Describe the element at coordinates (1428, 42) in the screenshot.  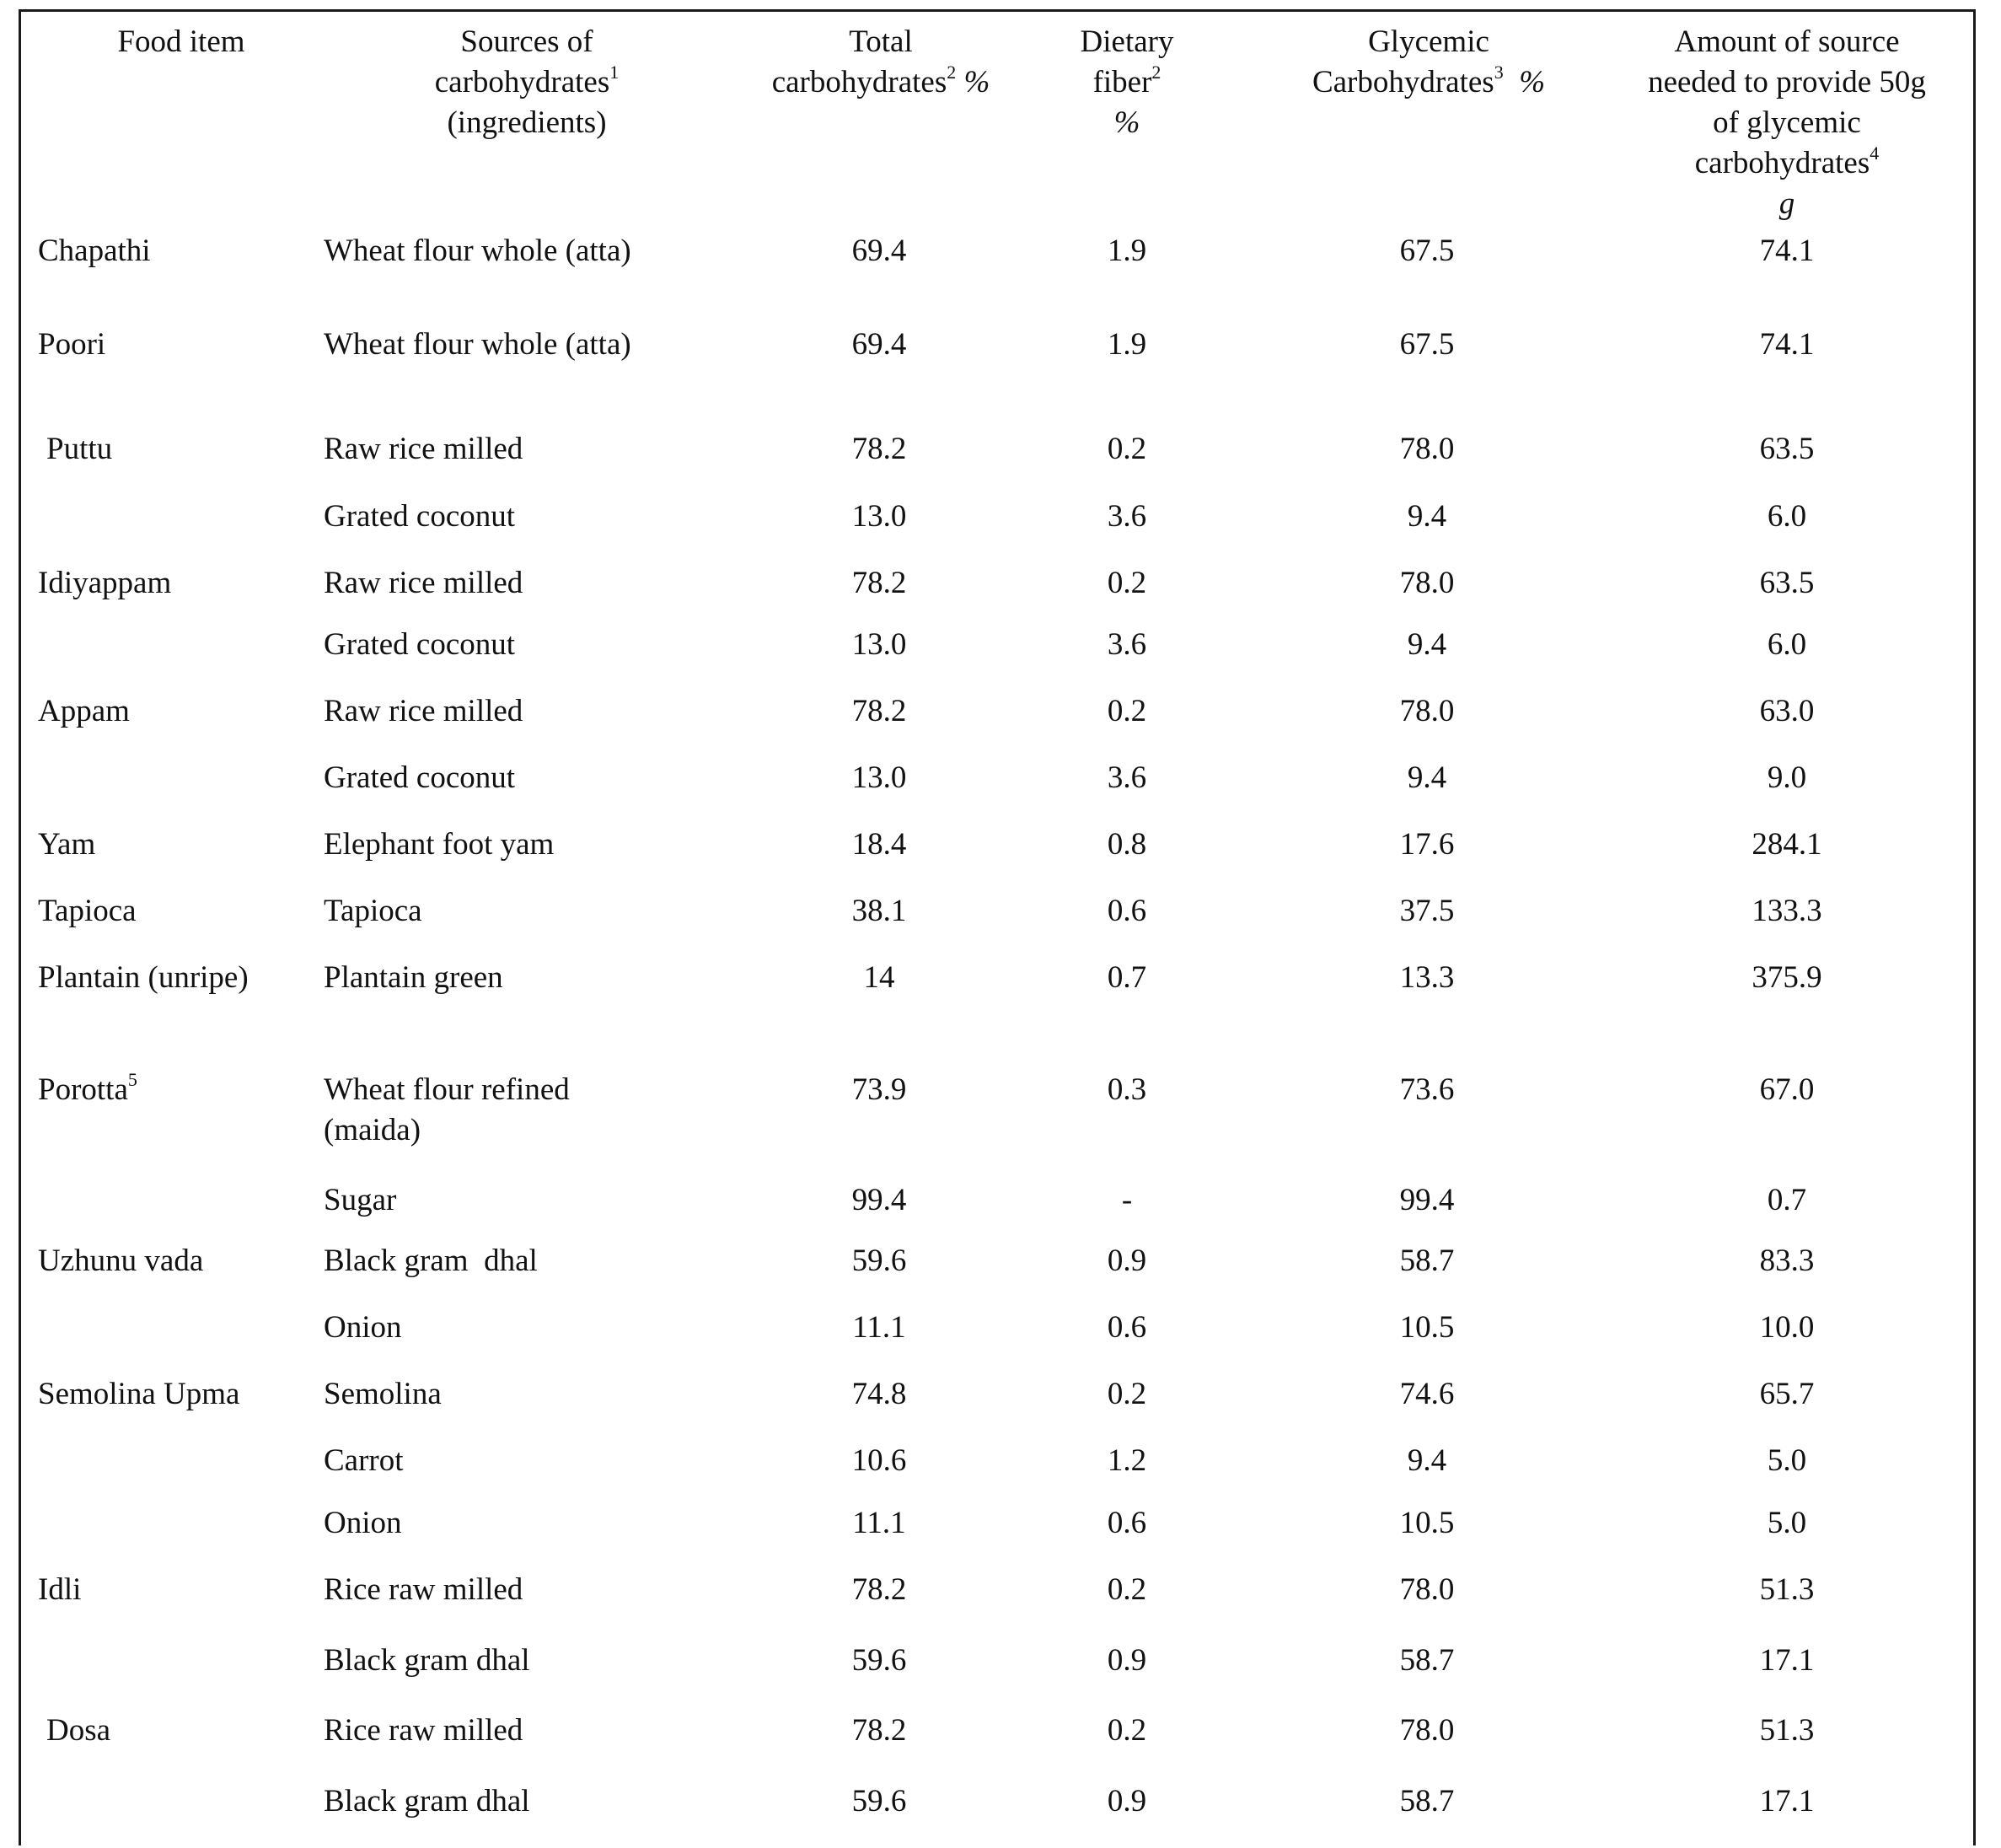
I see `header-glycemic-line1: Glycemic` at that location.